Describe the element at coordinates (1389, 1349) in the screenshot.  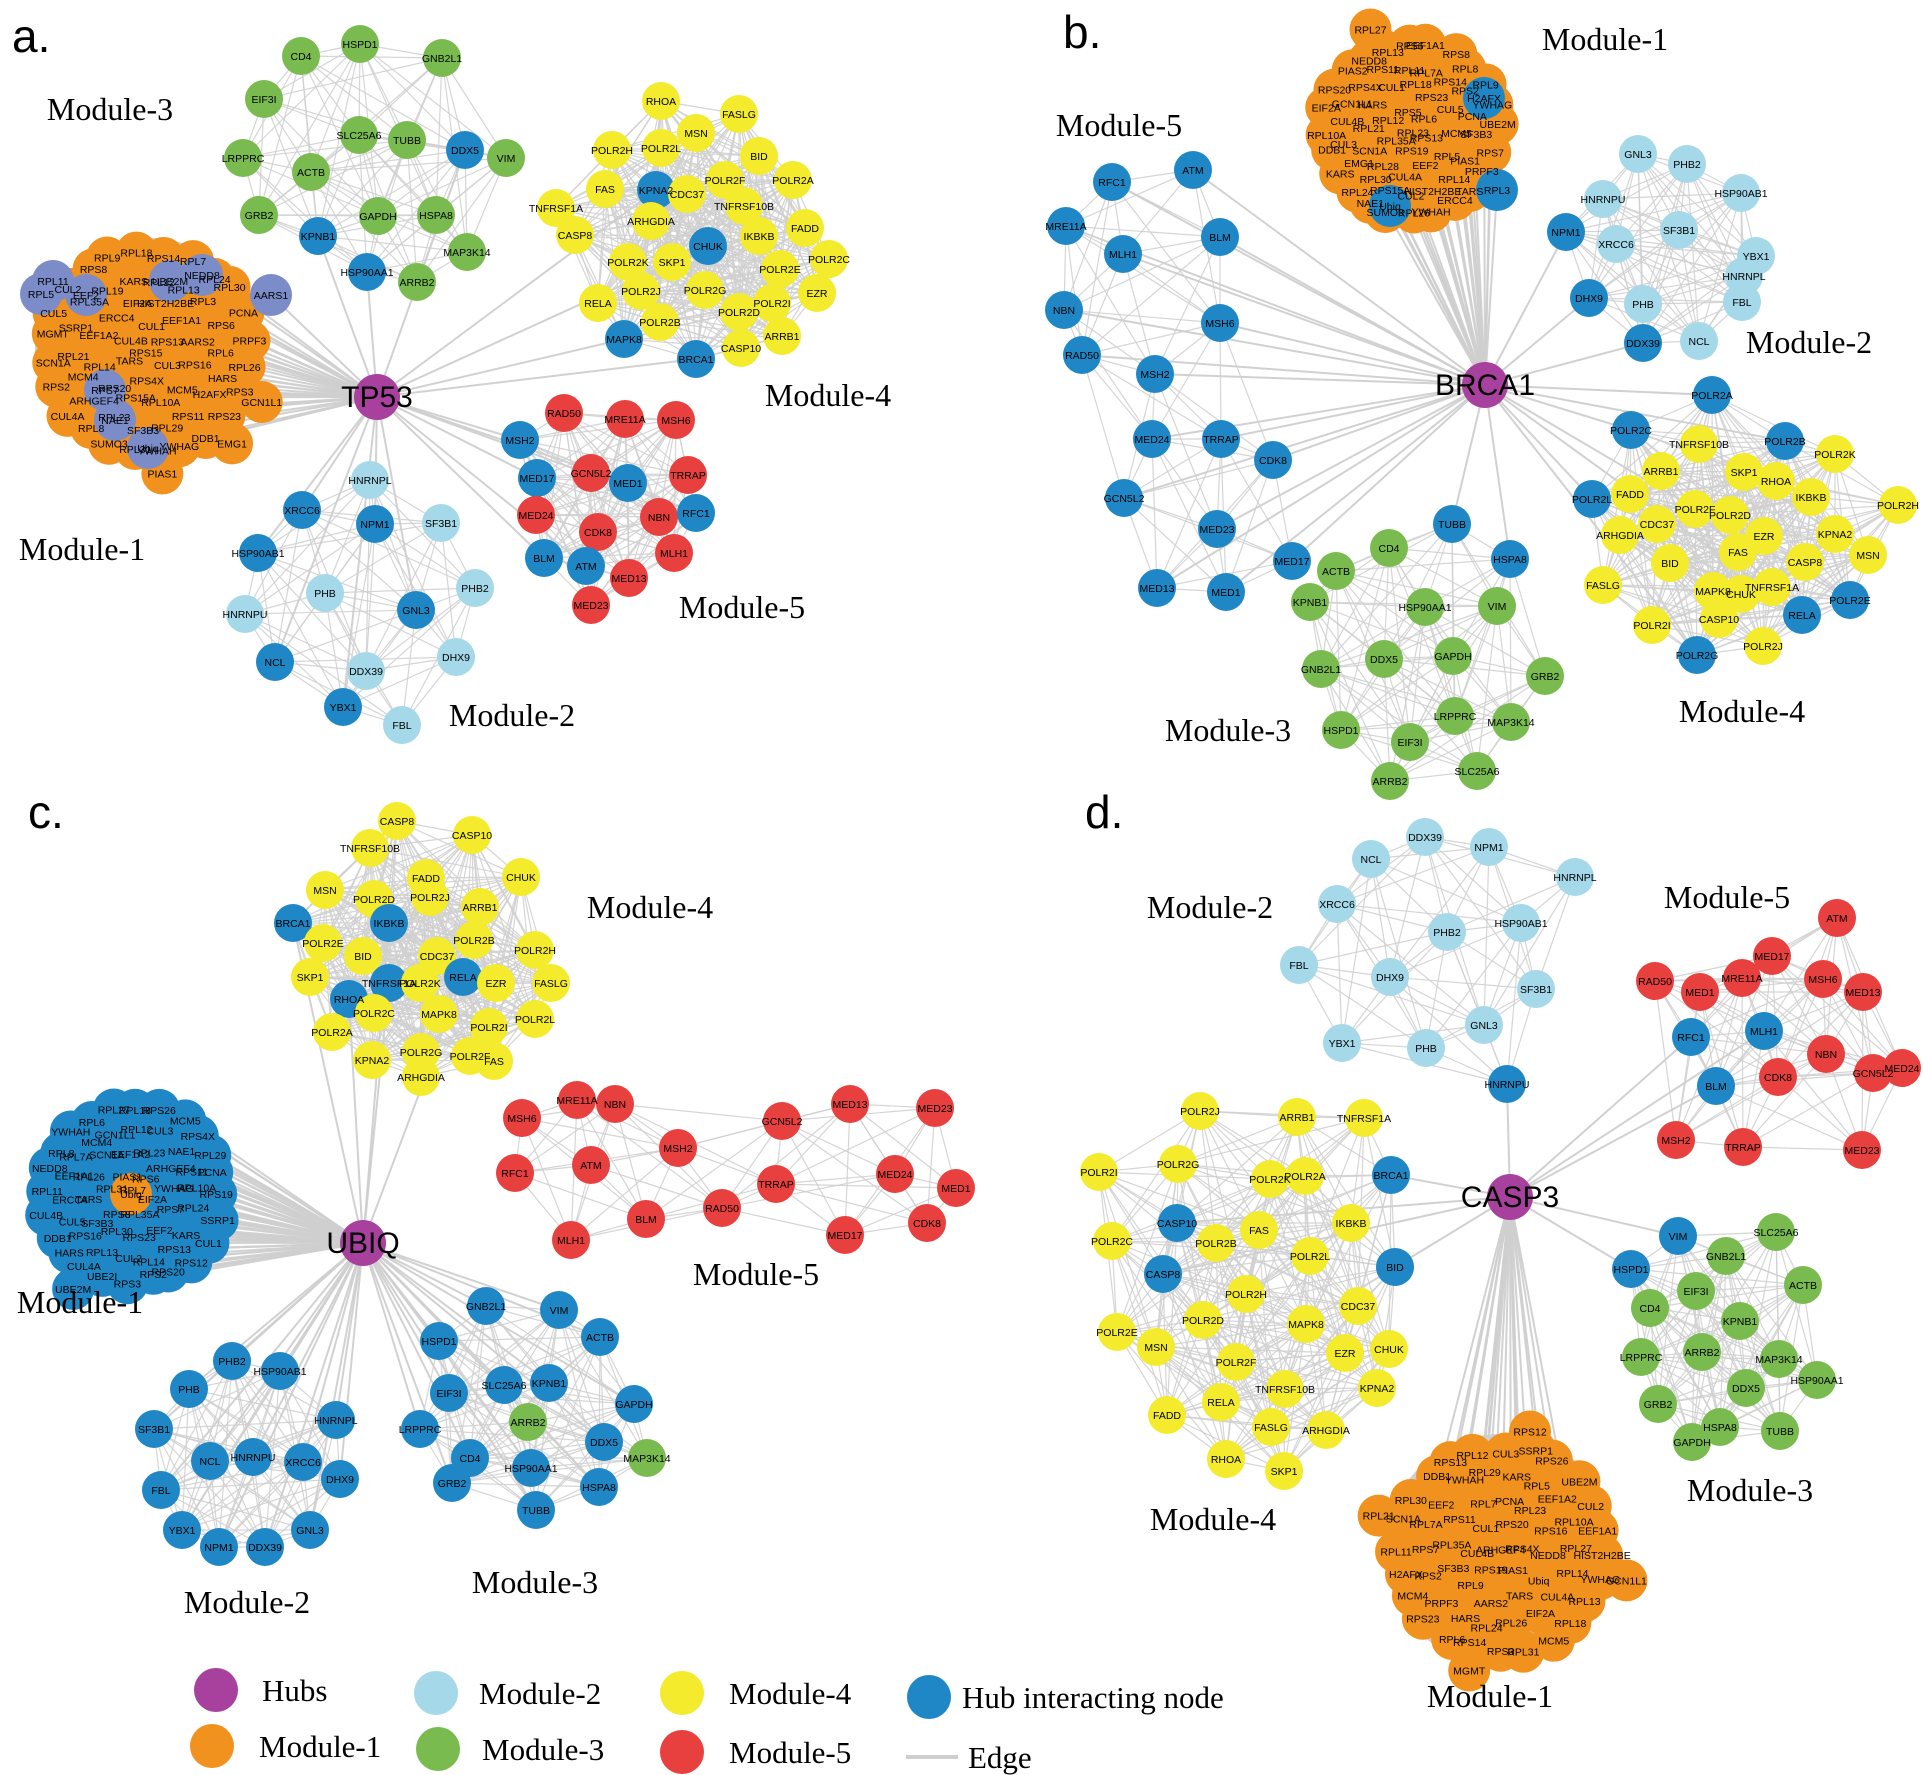
I see `node-CHUK` at that location.